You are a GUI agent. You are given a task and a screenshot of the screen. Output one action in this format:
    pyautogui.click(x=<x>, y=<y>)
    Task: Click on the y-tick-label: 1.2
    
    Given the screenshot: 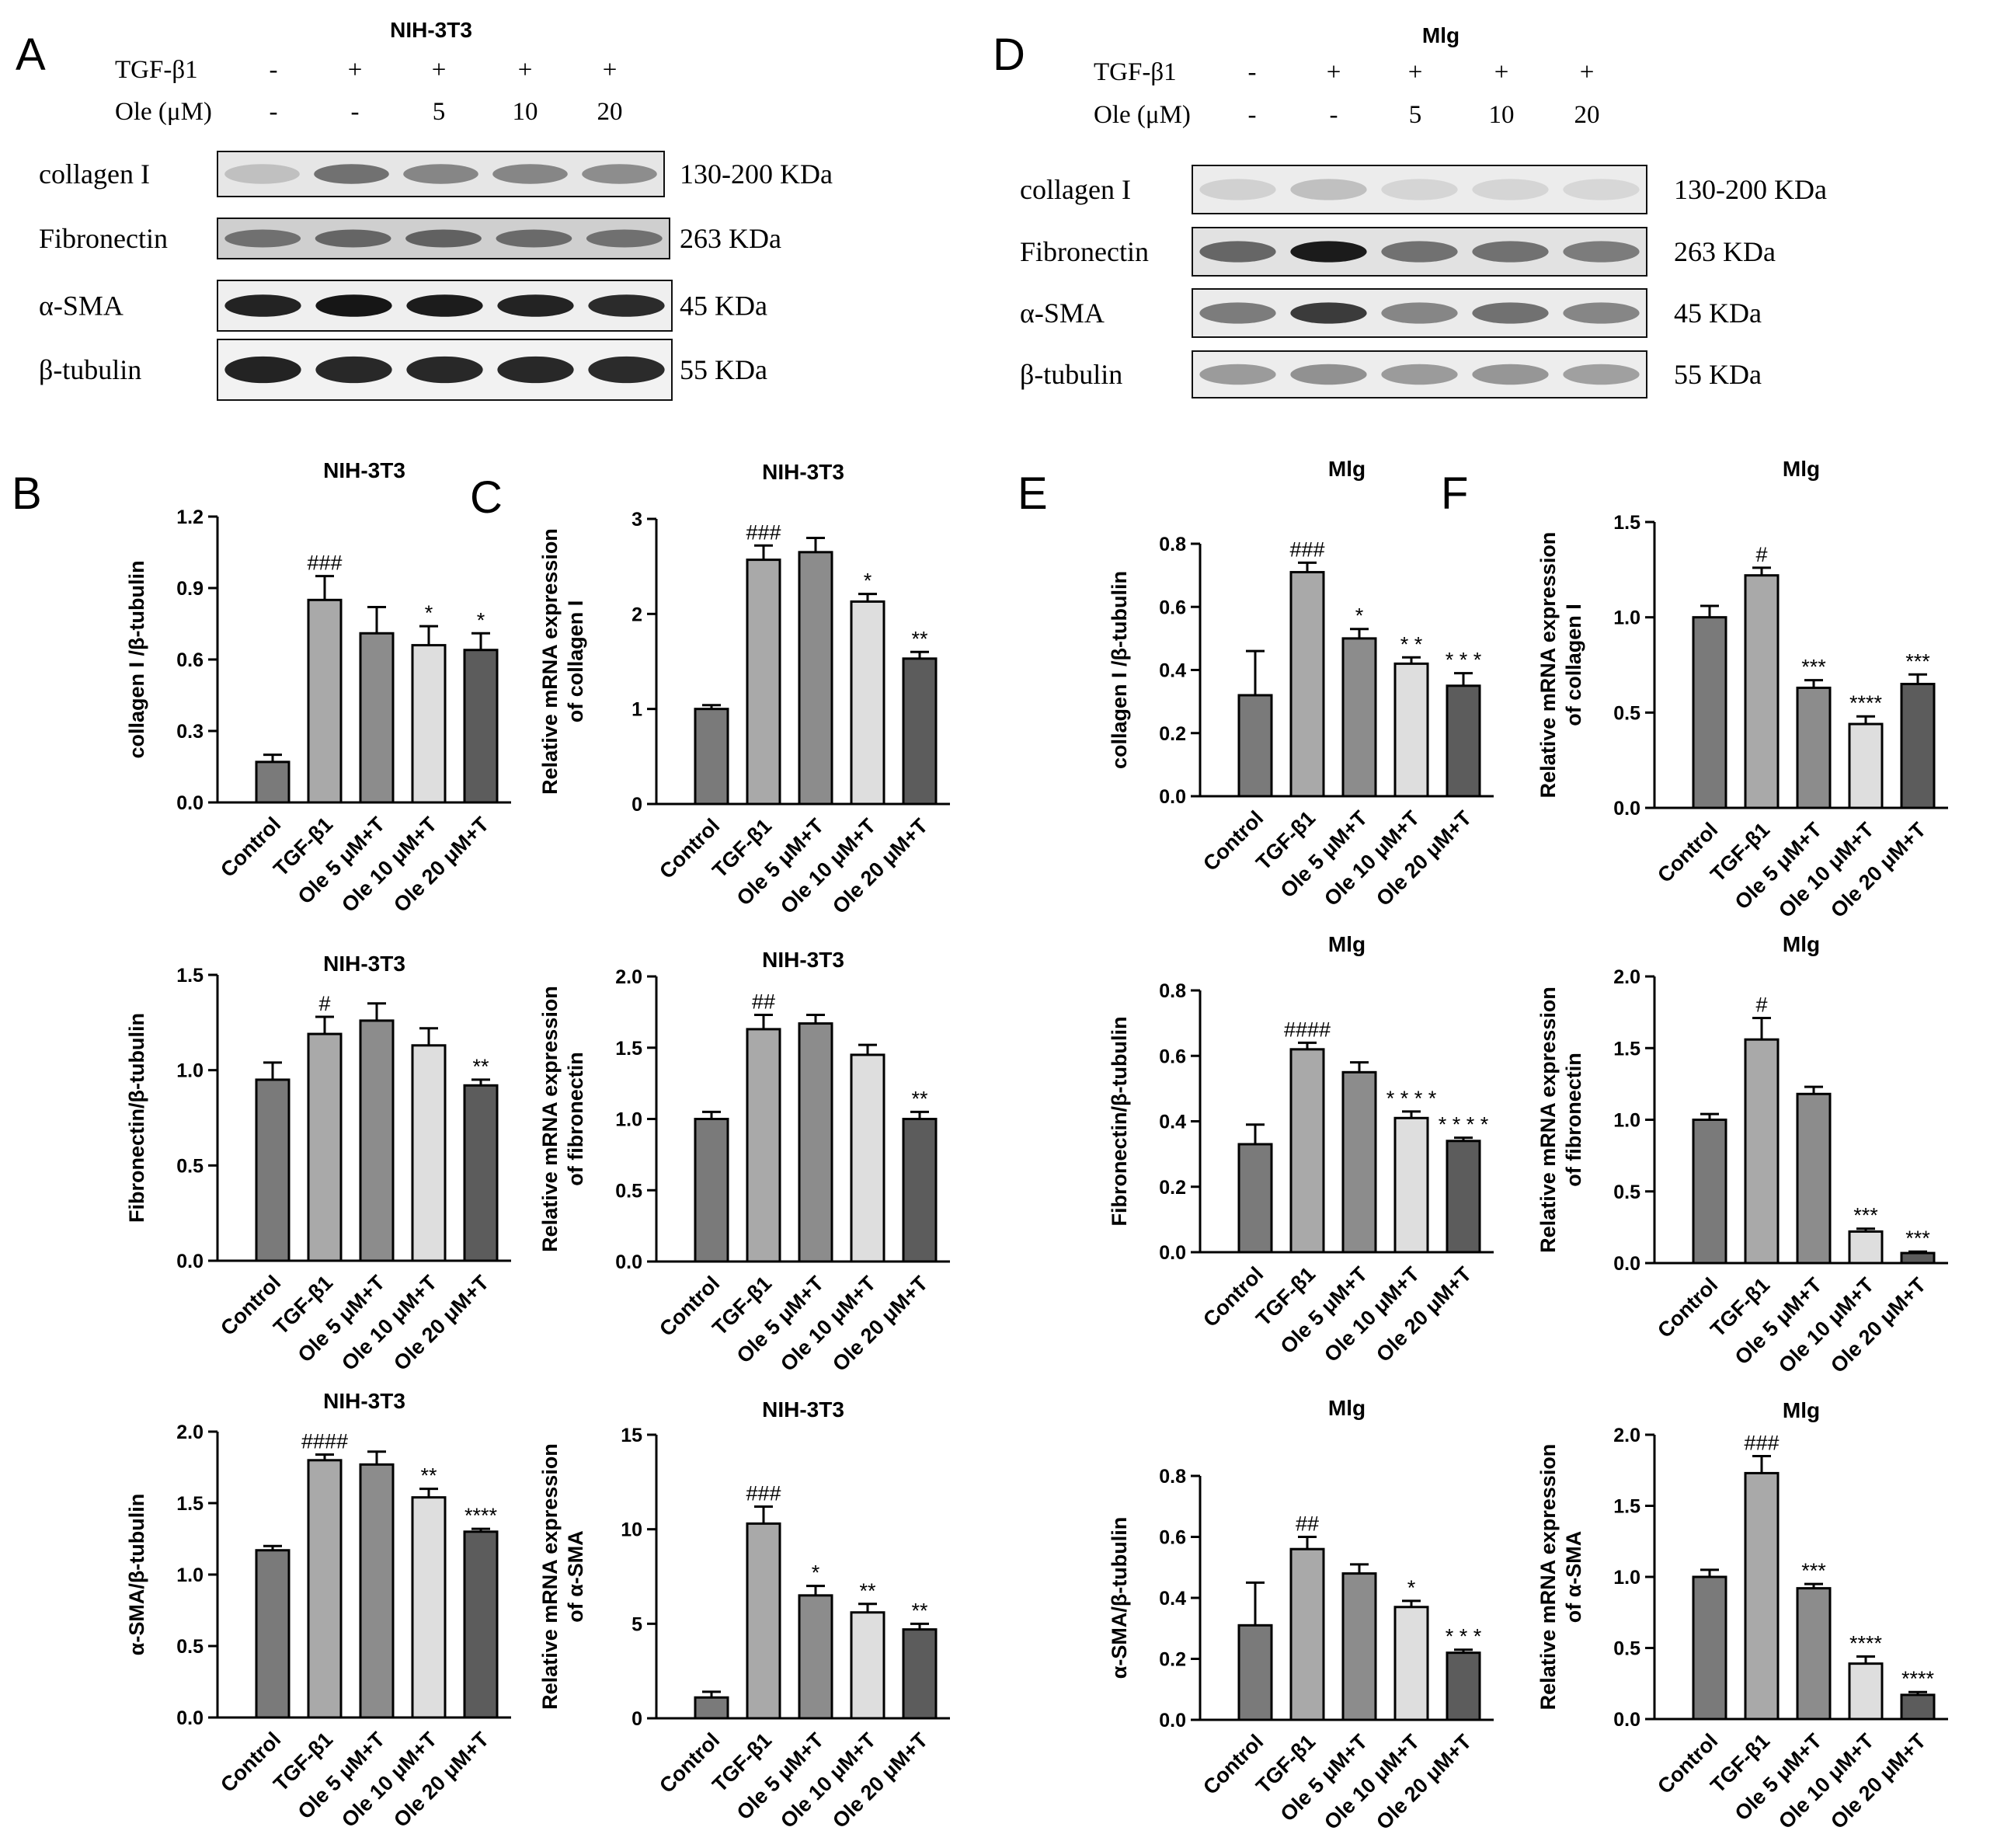 What is the action you would take?
    pyautogui.click(x=190, y=517)
    